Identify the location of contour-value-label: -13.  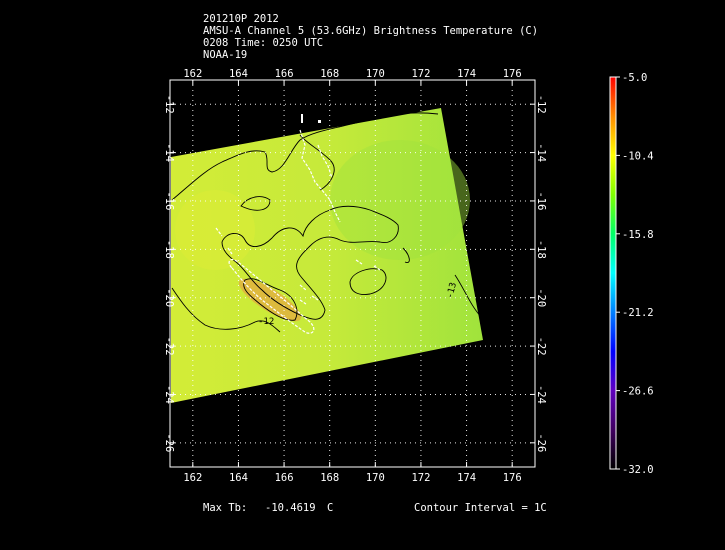
(452, 290).